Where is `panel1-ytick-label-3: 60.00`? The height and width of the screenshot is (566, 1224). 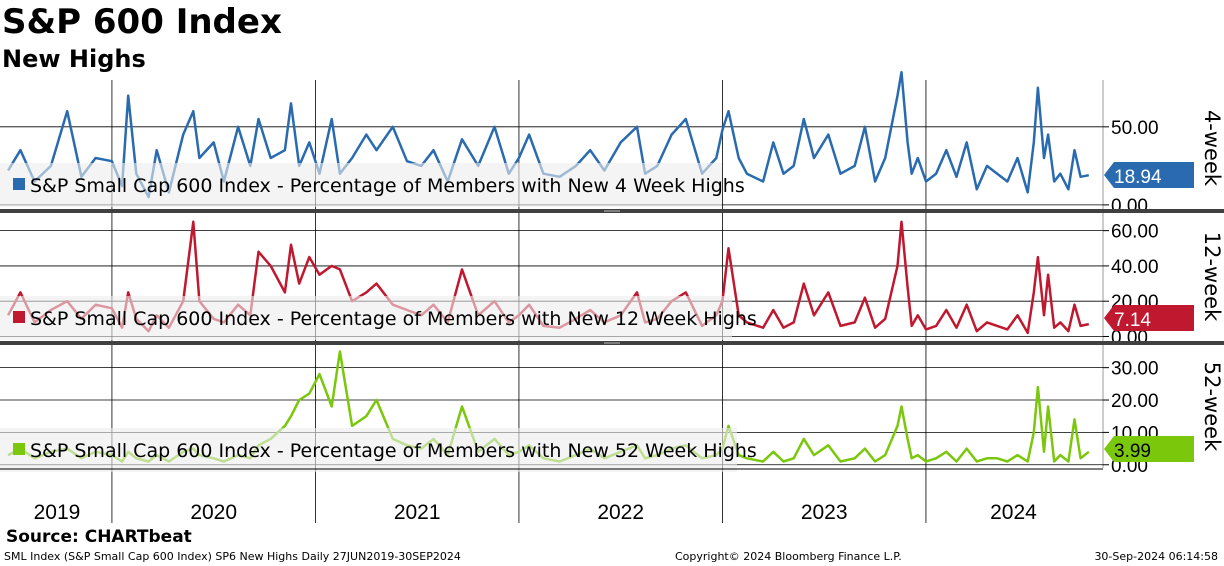
panel1-ytick-label-3: 60.00 is located at coordinates (1135, 232).